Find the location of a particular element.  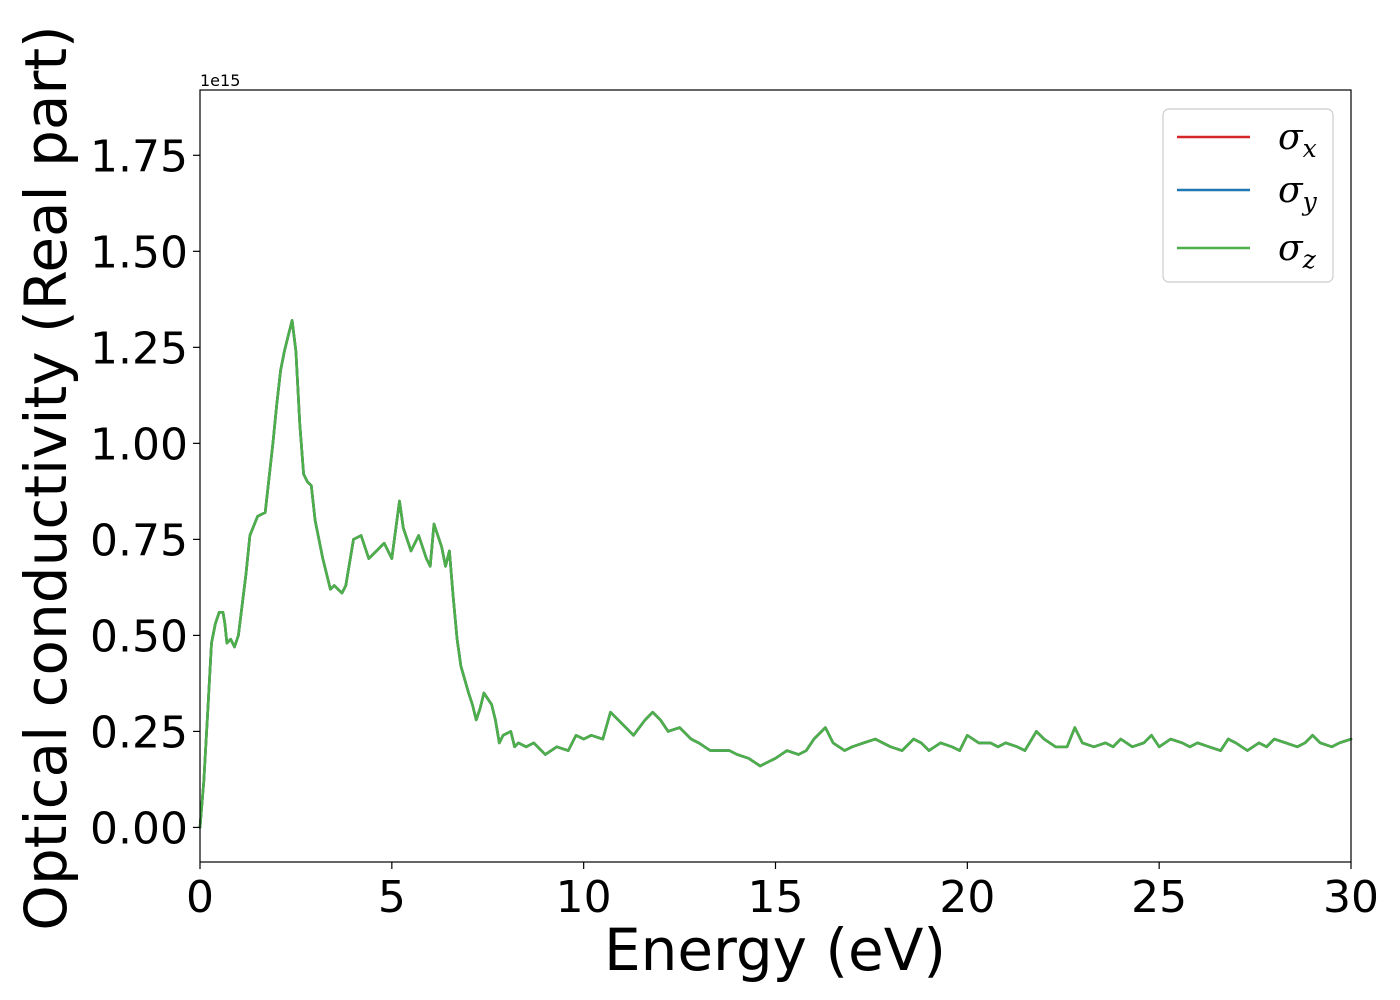

y-axis-ticks: 0.00 0.25 0.50 0.75 1.00 1.25 1.50 1.75 is located at coordinates (145, 492).